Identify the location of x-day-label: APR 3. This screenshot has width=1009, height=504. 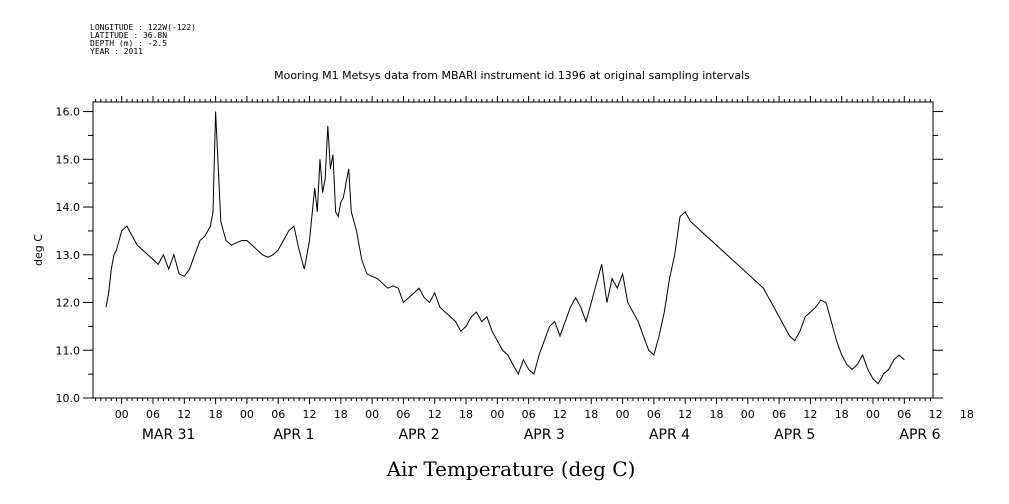
(544, 435).